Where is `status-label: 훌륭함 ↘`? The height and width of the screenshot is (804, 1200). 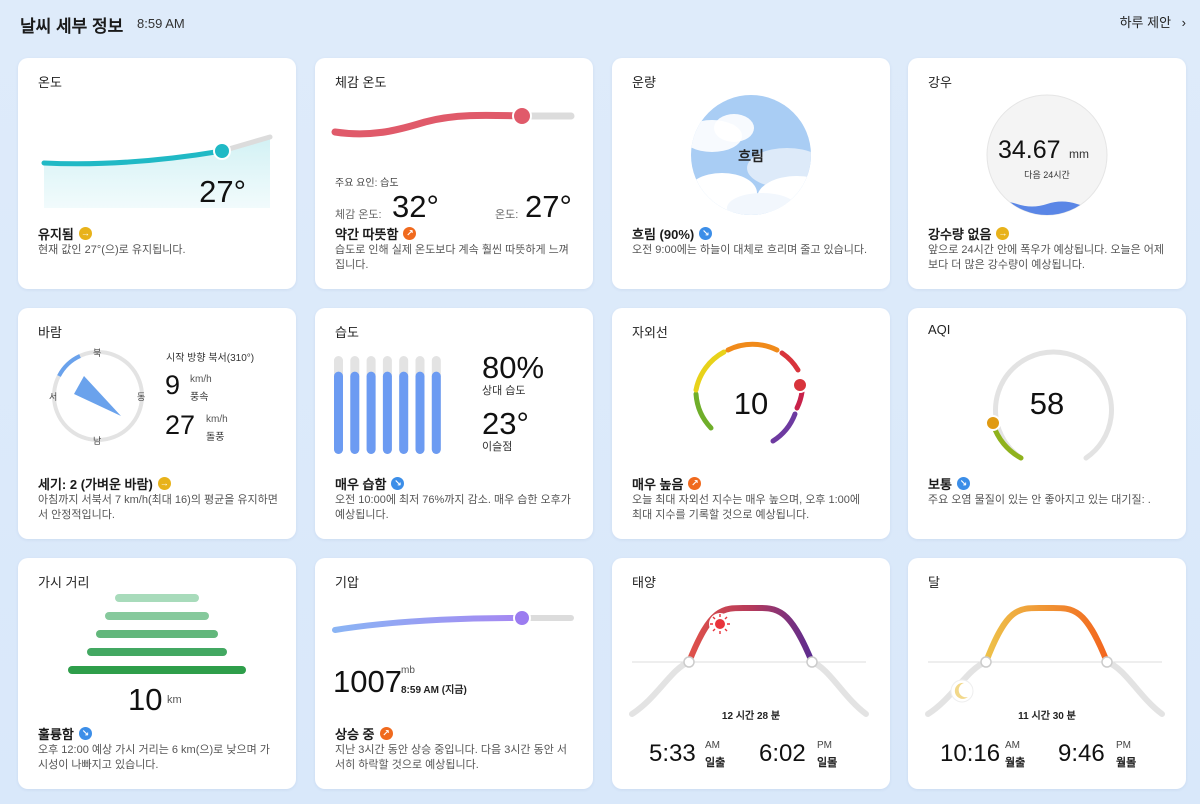
status-label: 훌륭함 ↘ is located at coordinates (65, 733).